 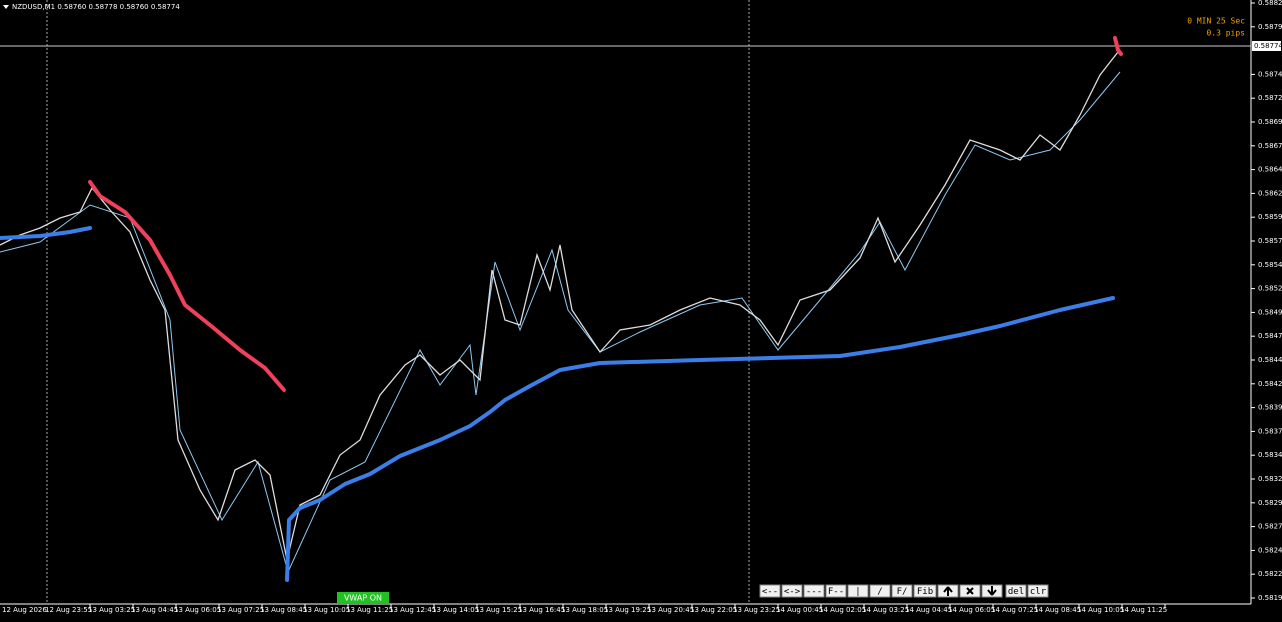 I want to click on down-arrow-icon, so click(x=992, y=591).